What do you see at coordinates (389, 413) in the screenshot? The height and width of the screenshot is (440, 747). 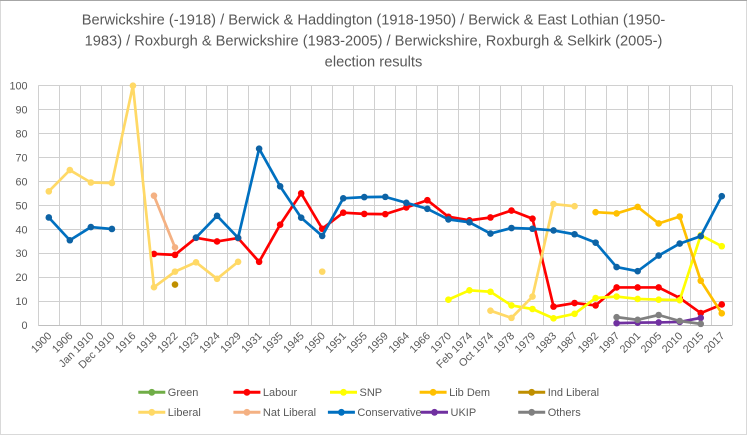 I see `svg-text: Conservative` at bounding box center [389, 413].